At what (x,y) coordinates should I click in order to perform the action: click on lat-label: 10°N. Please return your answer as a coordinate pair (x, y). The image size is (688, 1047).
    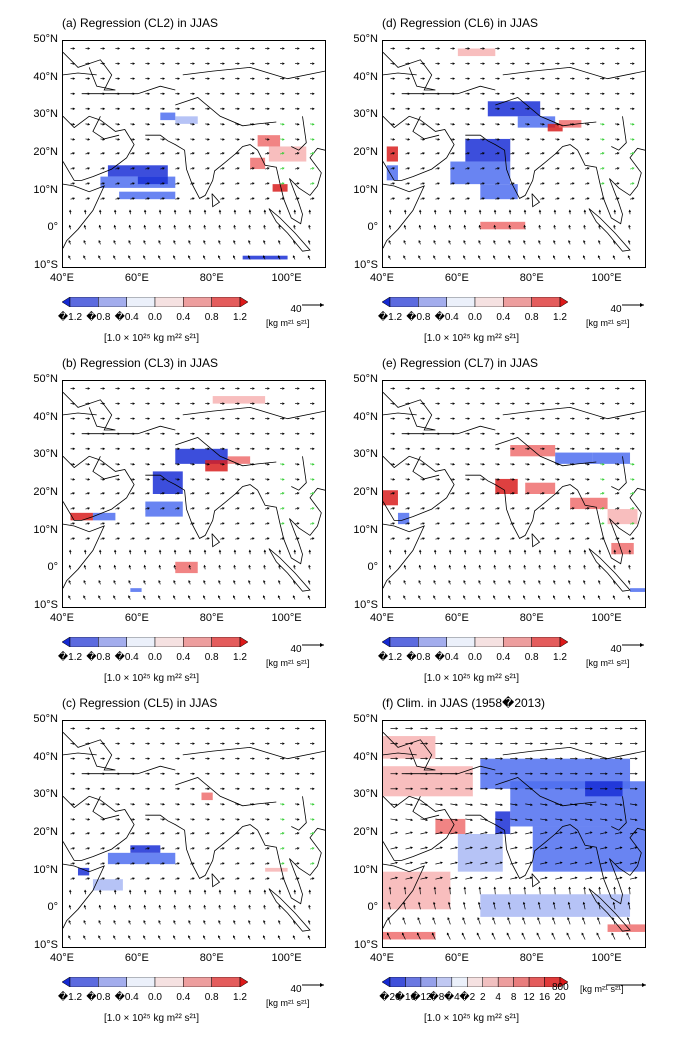
    Looking at the image, I should click on (365, 189).